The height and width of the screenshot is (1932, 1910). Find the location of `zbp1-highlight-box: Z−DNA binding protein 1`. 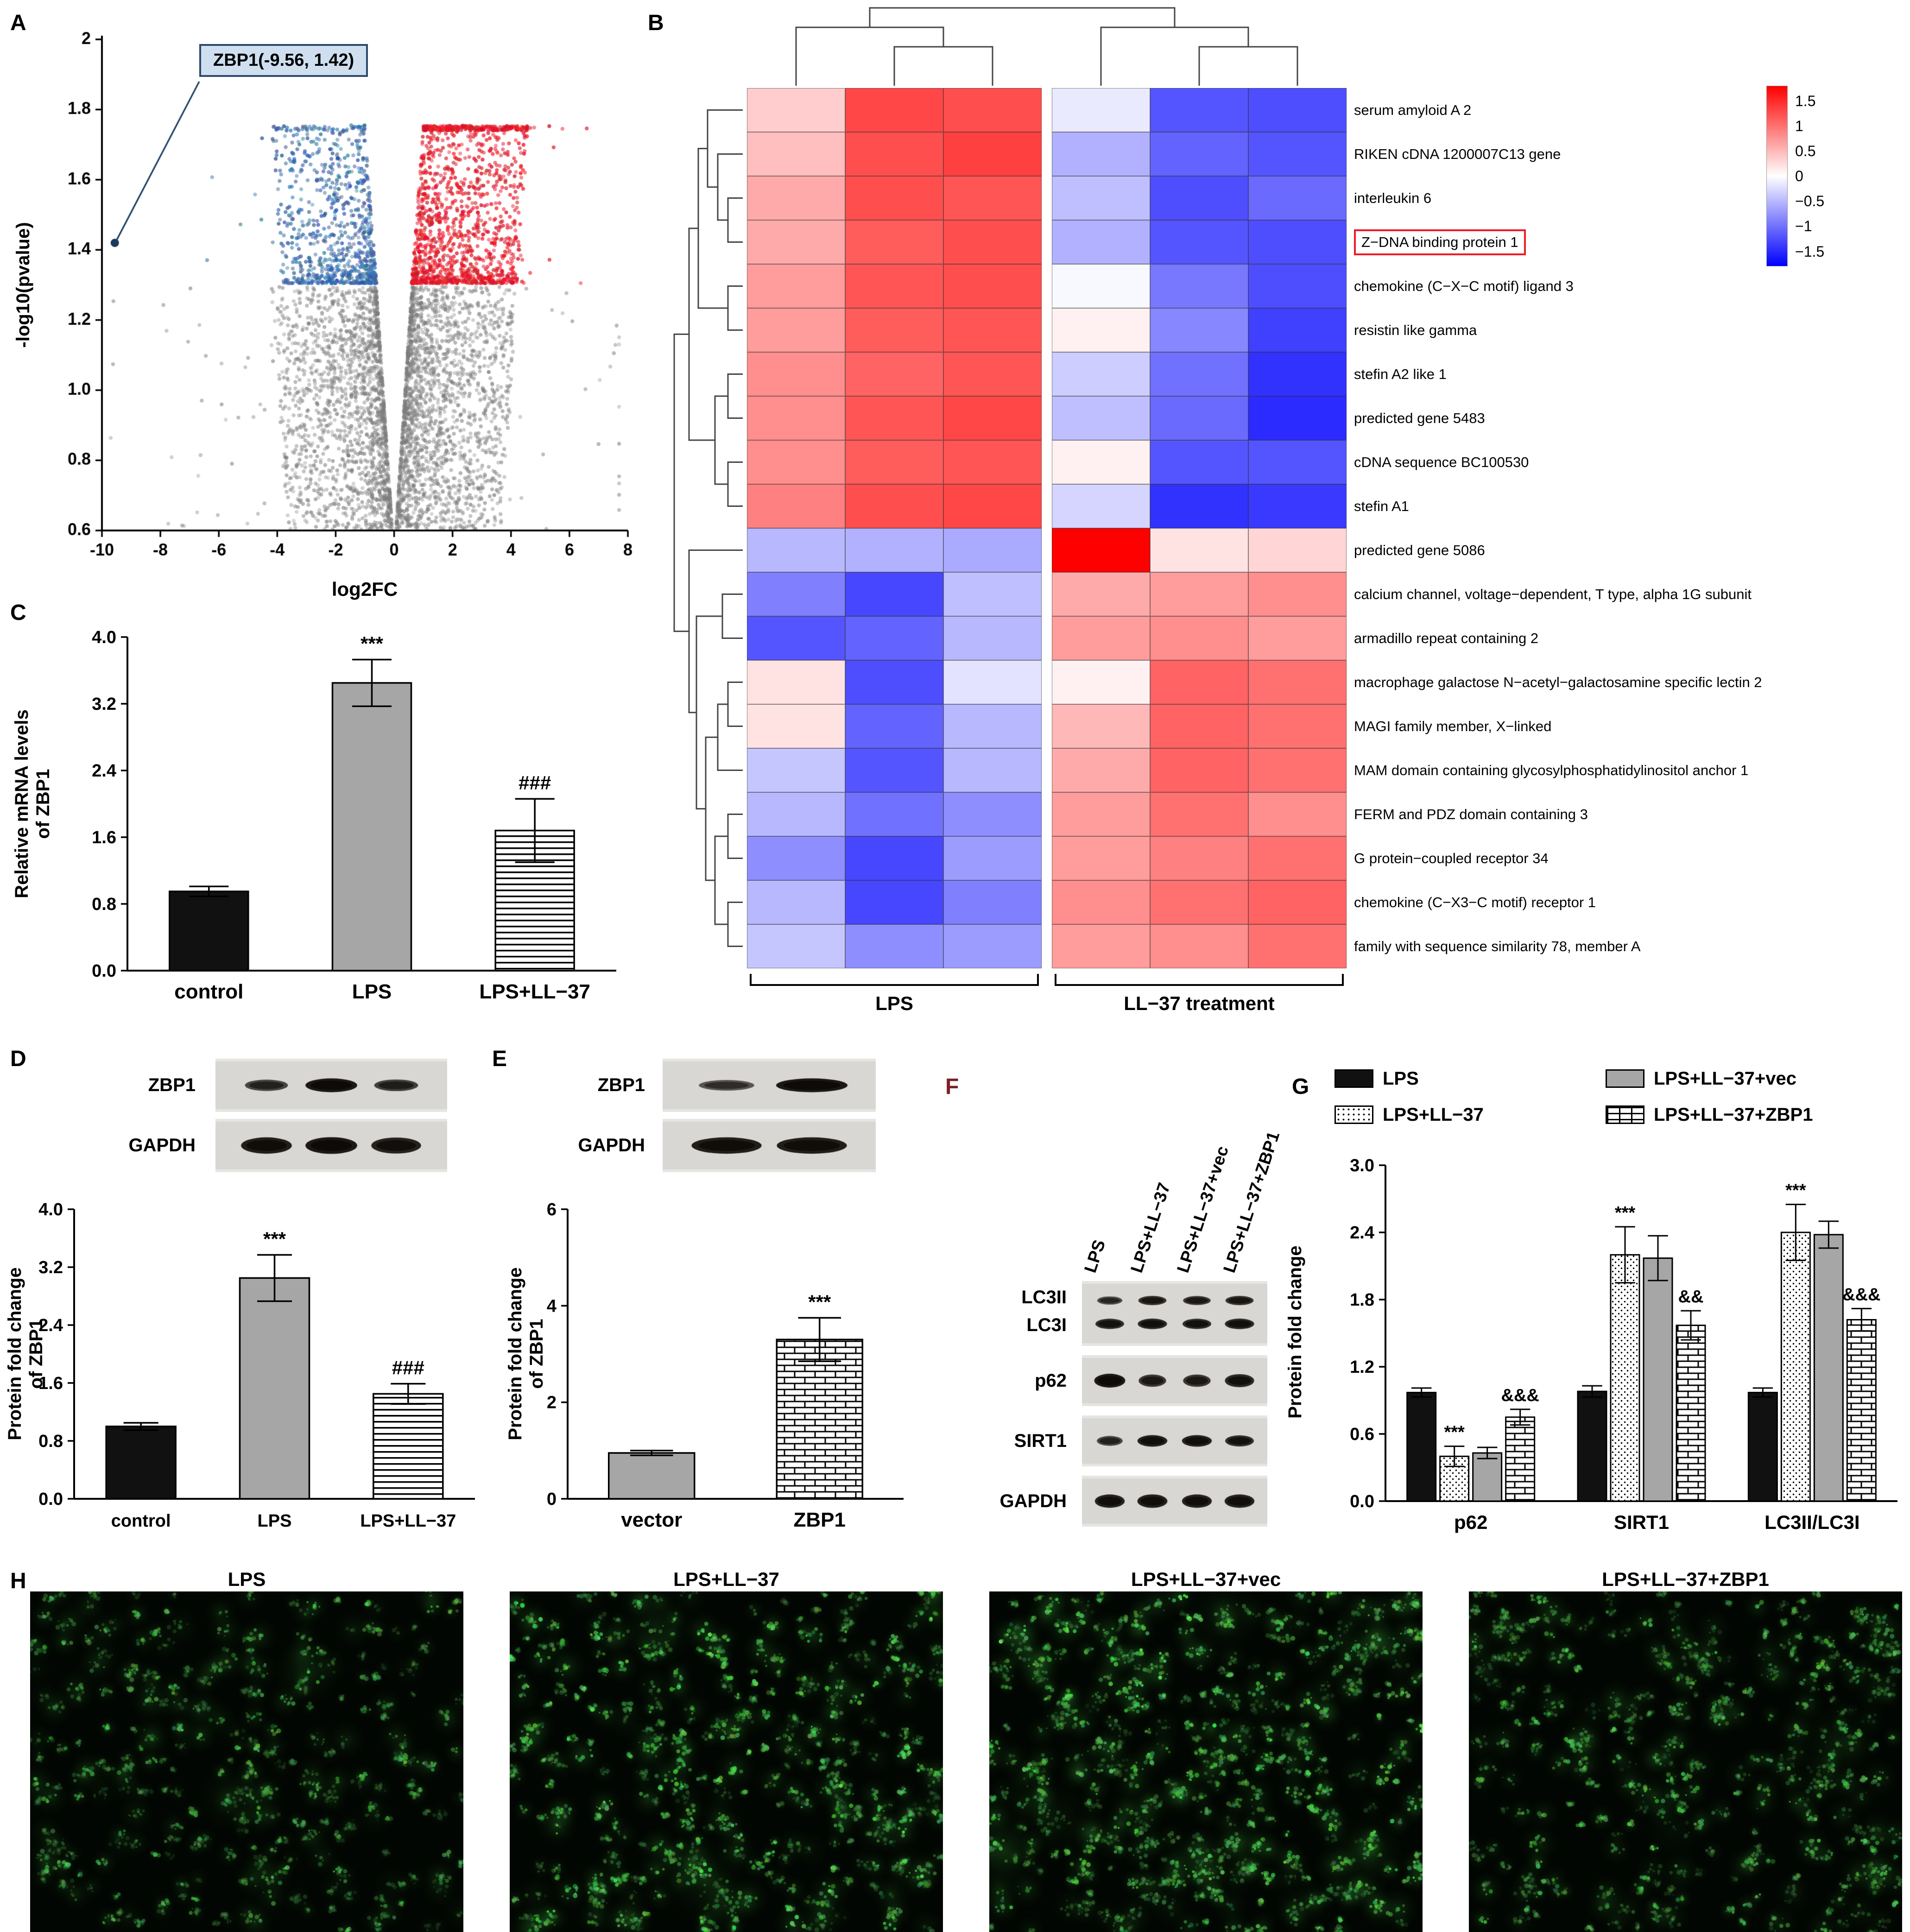

zbp1-highlight-box: Z−DNA binding protein 1 is located at coordinates (1440, 242).